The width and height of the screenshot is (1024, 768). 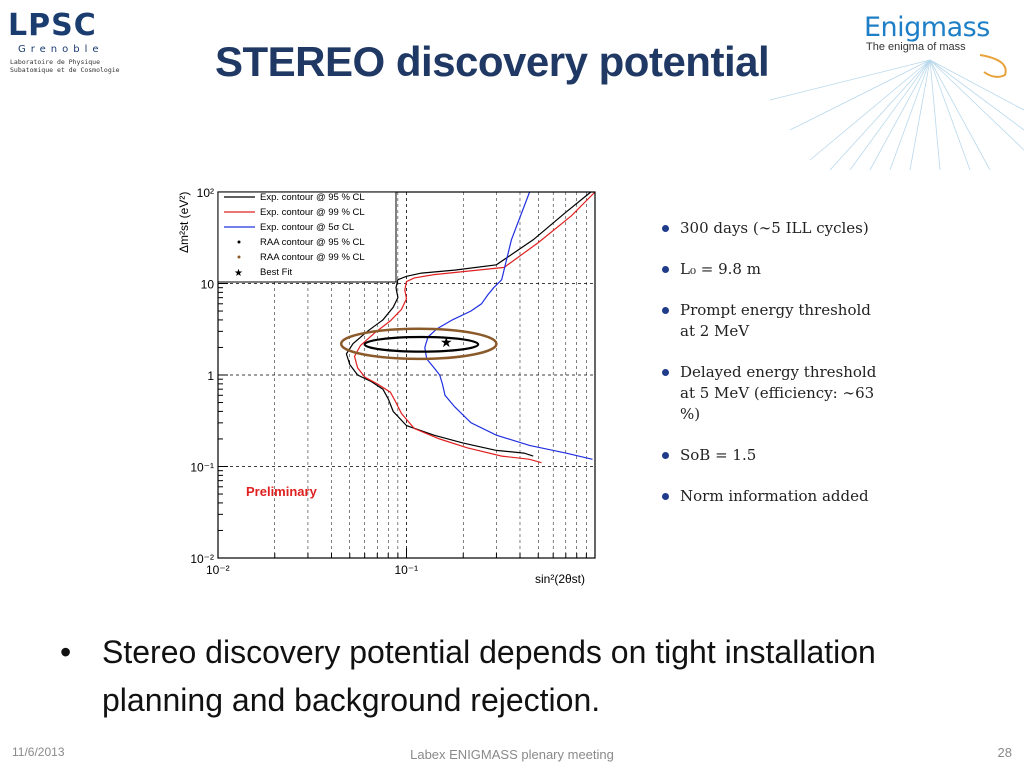 What do you see at coordinates (1004, 752) in the screenshot?
I see `footer-page-number: 28` at bounding box center [1004, 752].